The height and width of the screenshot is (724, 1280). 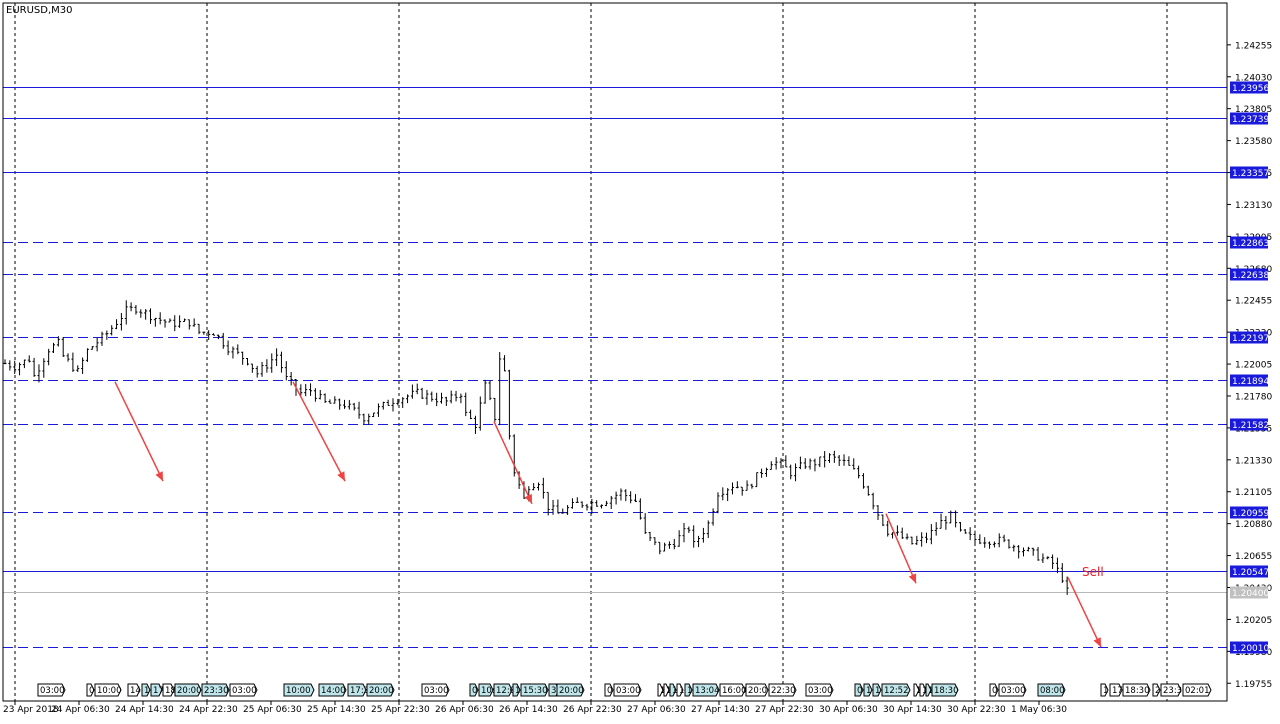 What do you see at coordinates (912, 578) in the screenshot?
I see `arrow-head` at bounding box center [912, 578].